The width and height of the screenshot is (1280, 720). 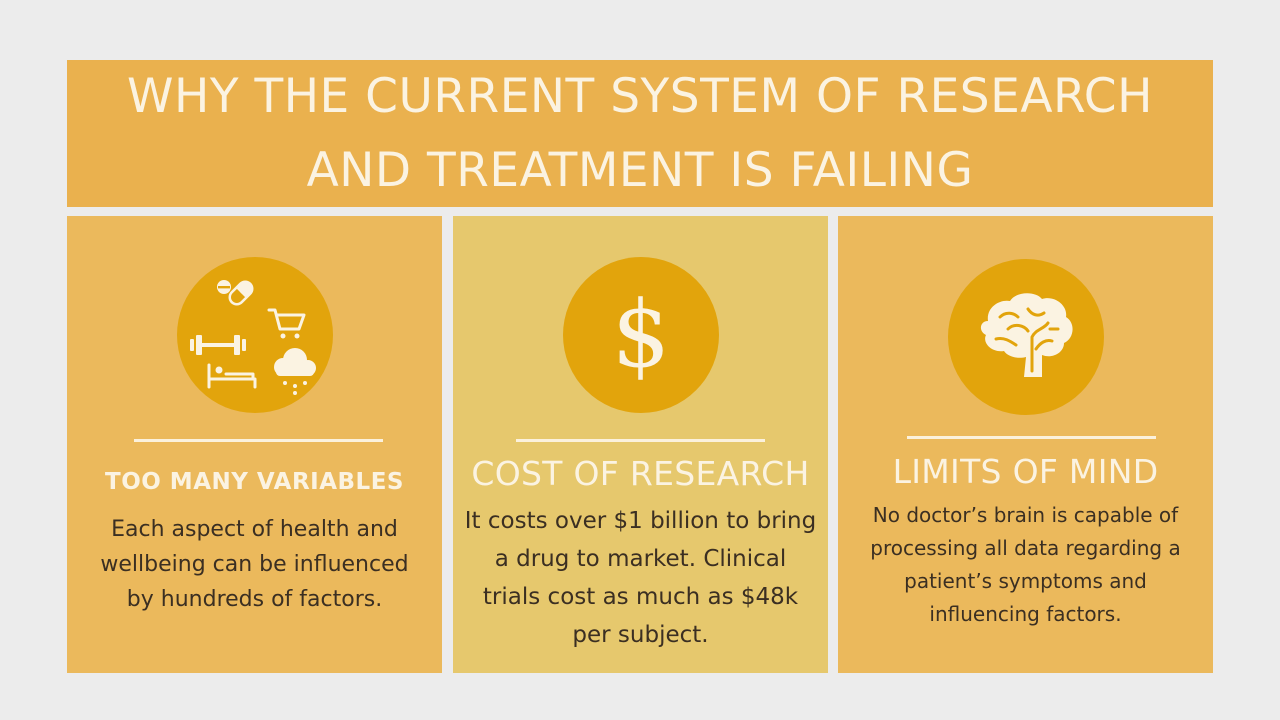 I want to click on variables-icon-circle, so click(x=254, y=335).